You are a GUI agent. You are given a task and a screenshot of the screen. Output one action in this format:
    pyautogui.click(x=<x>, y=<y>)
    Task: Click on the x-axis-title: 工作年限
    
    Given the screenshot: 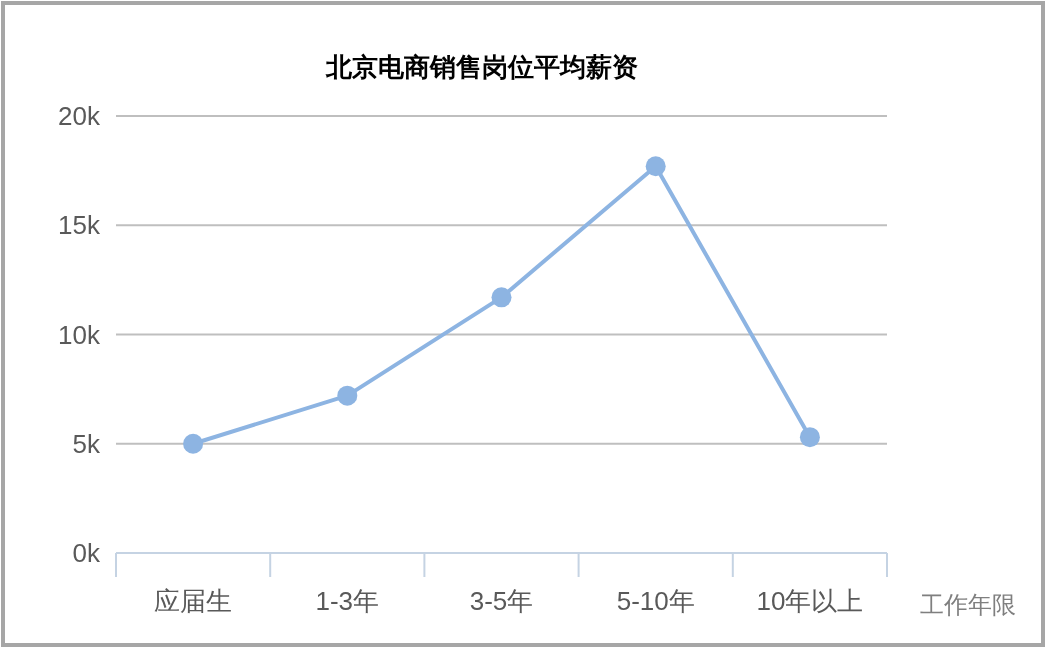 What is the action you would take?
    pyautogui.click(x=968, y=604)
    